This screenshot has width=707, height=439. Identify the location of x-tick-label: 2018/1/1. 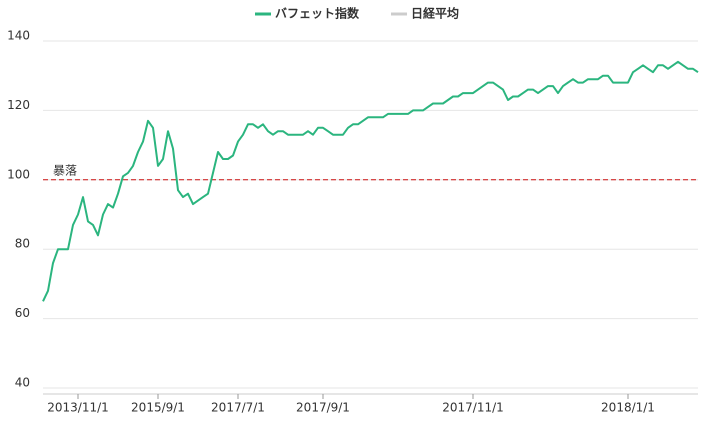
(628, 408).